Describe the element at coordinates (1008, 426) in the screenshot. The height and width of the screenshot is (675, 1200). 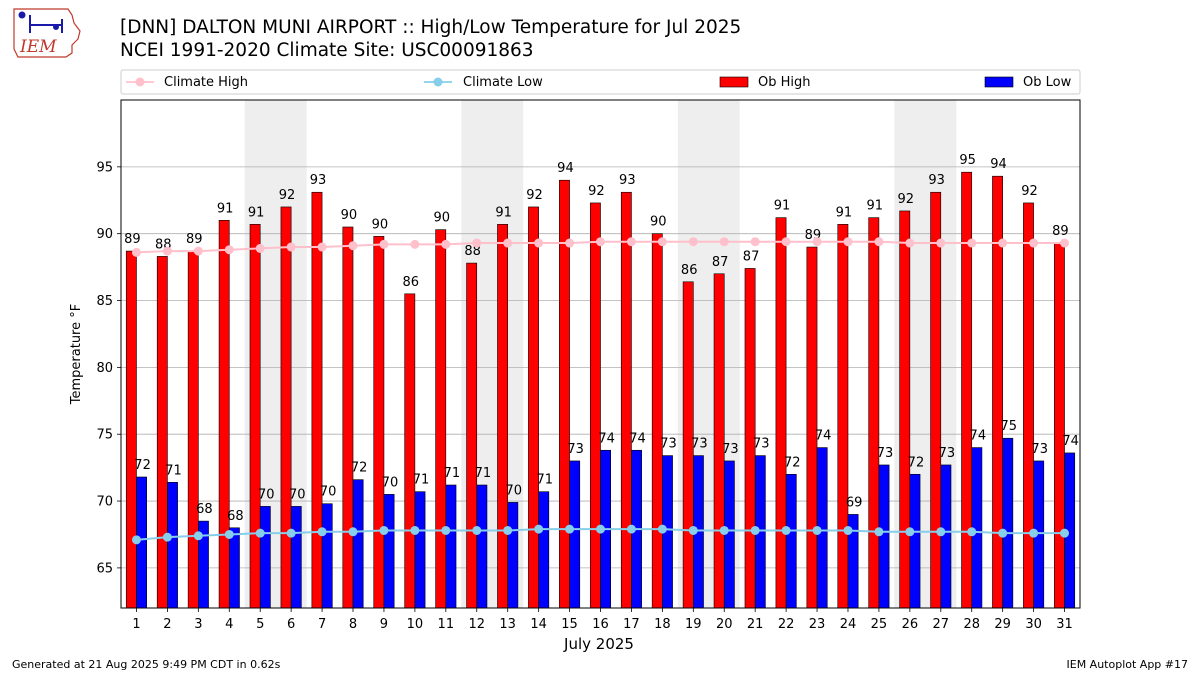
I see `ob-low-value-label: 75` at that location.